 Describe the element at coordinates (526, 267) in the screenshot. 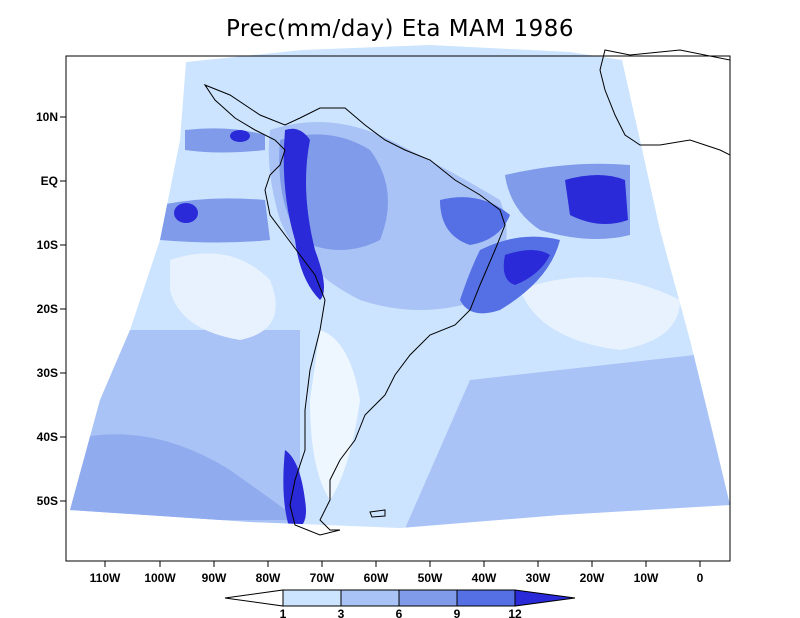

I see `precip-sacz-core` at that location.